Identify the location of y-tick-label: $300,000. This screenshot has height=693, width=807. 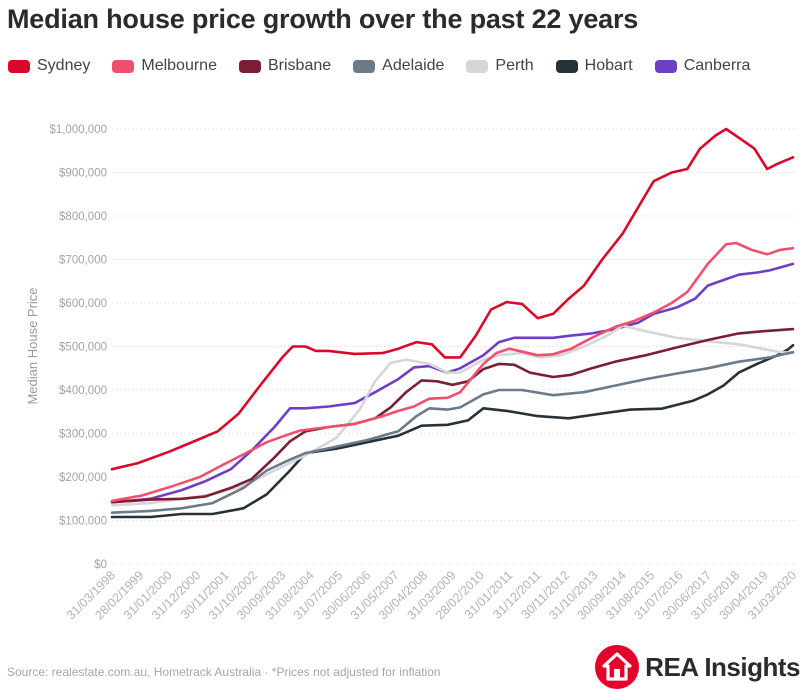
(83, 435).